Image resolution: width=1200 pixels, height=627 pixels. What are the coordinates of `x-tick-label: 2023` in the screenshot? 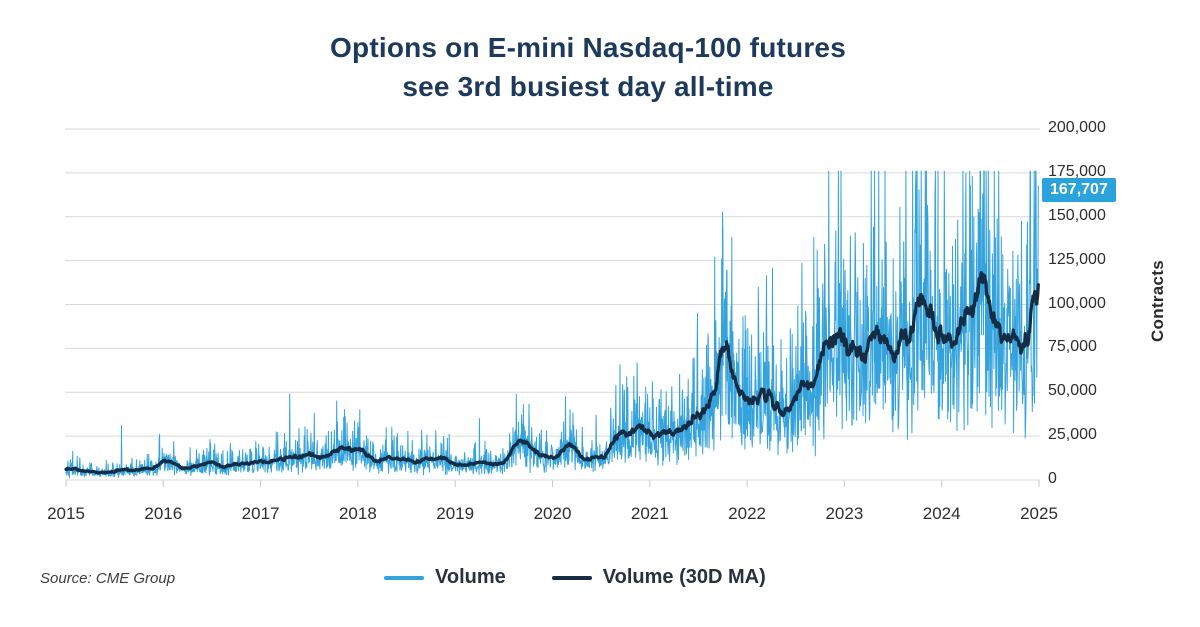 It's located at (844, 513).